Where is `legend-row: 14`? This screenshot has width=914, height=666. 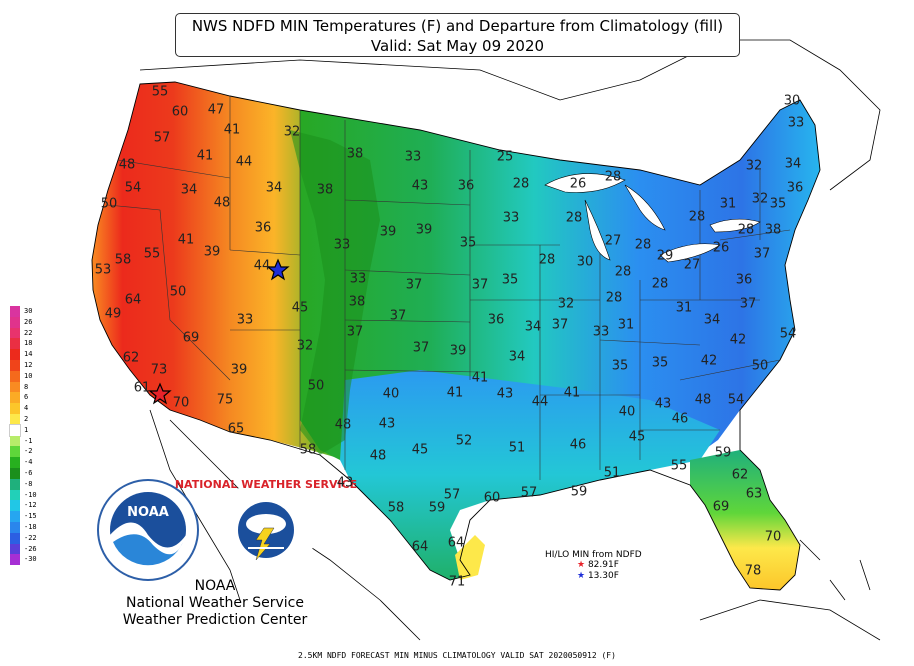 legend-row: 14 is located at coordinates (25, 354).